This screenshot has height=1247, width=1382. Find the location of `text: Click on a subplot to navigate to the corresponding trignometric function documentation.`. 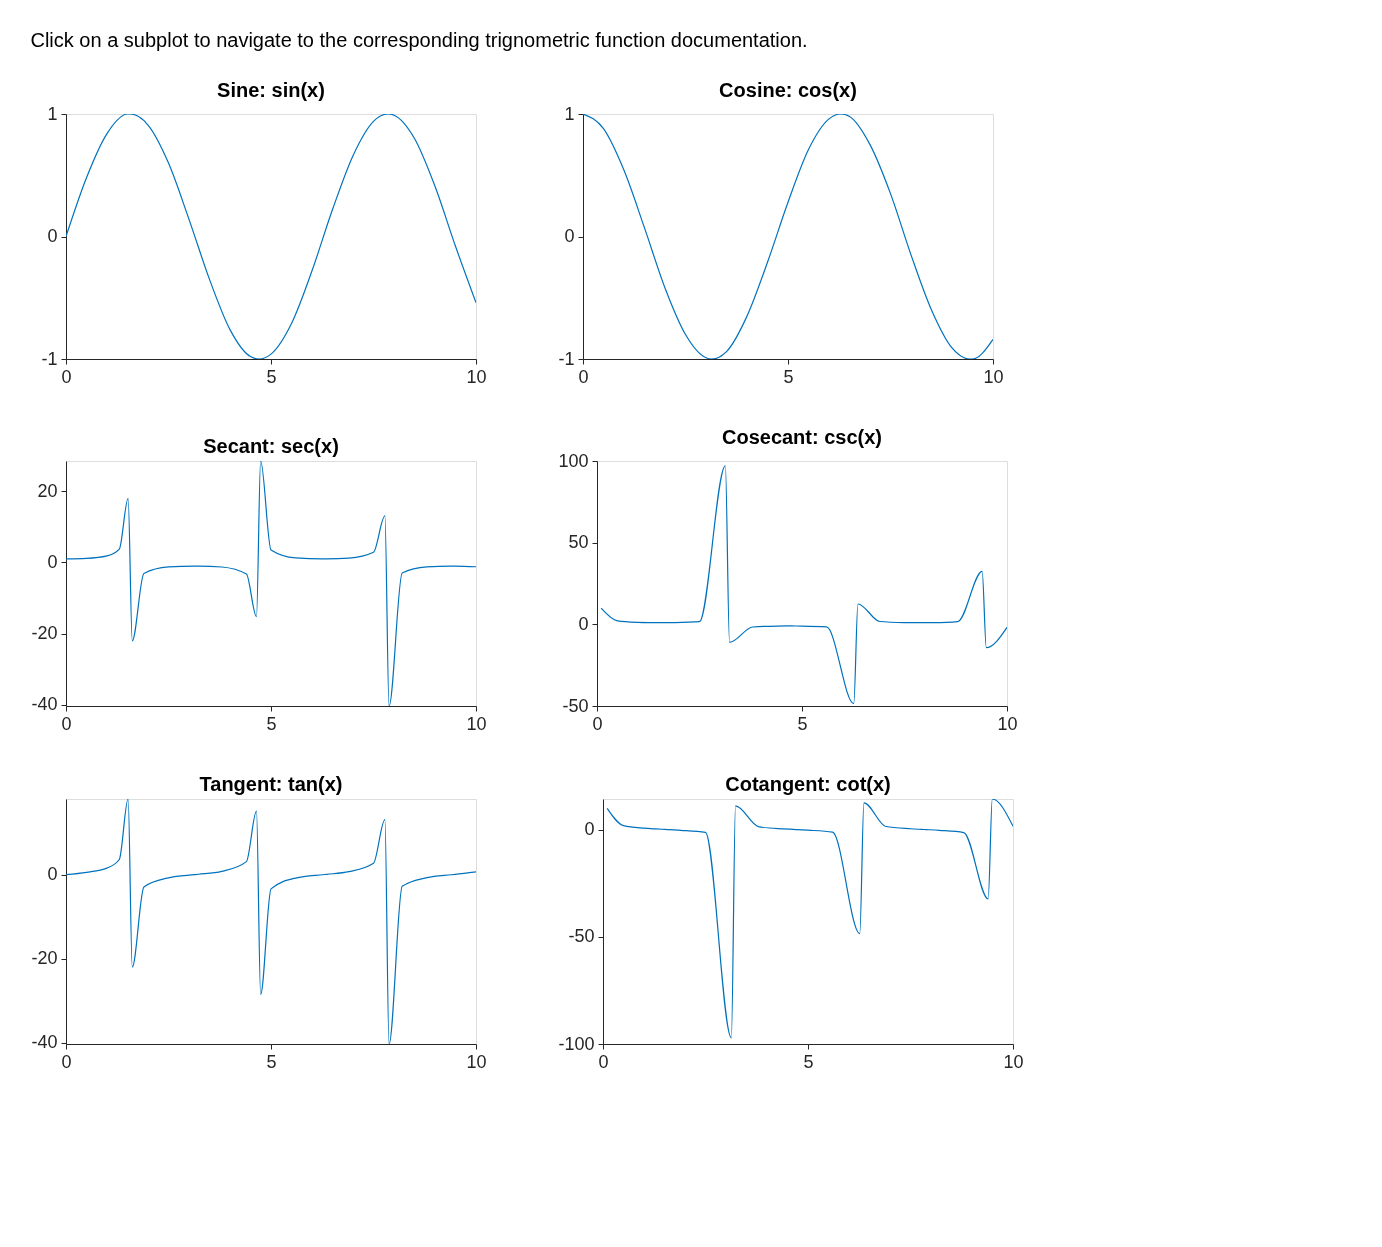

text: Click on a subplot to navigate to the corresponding trignometric function documentation. is located at coordinates (419, 39).